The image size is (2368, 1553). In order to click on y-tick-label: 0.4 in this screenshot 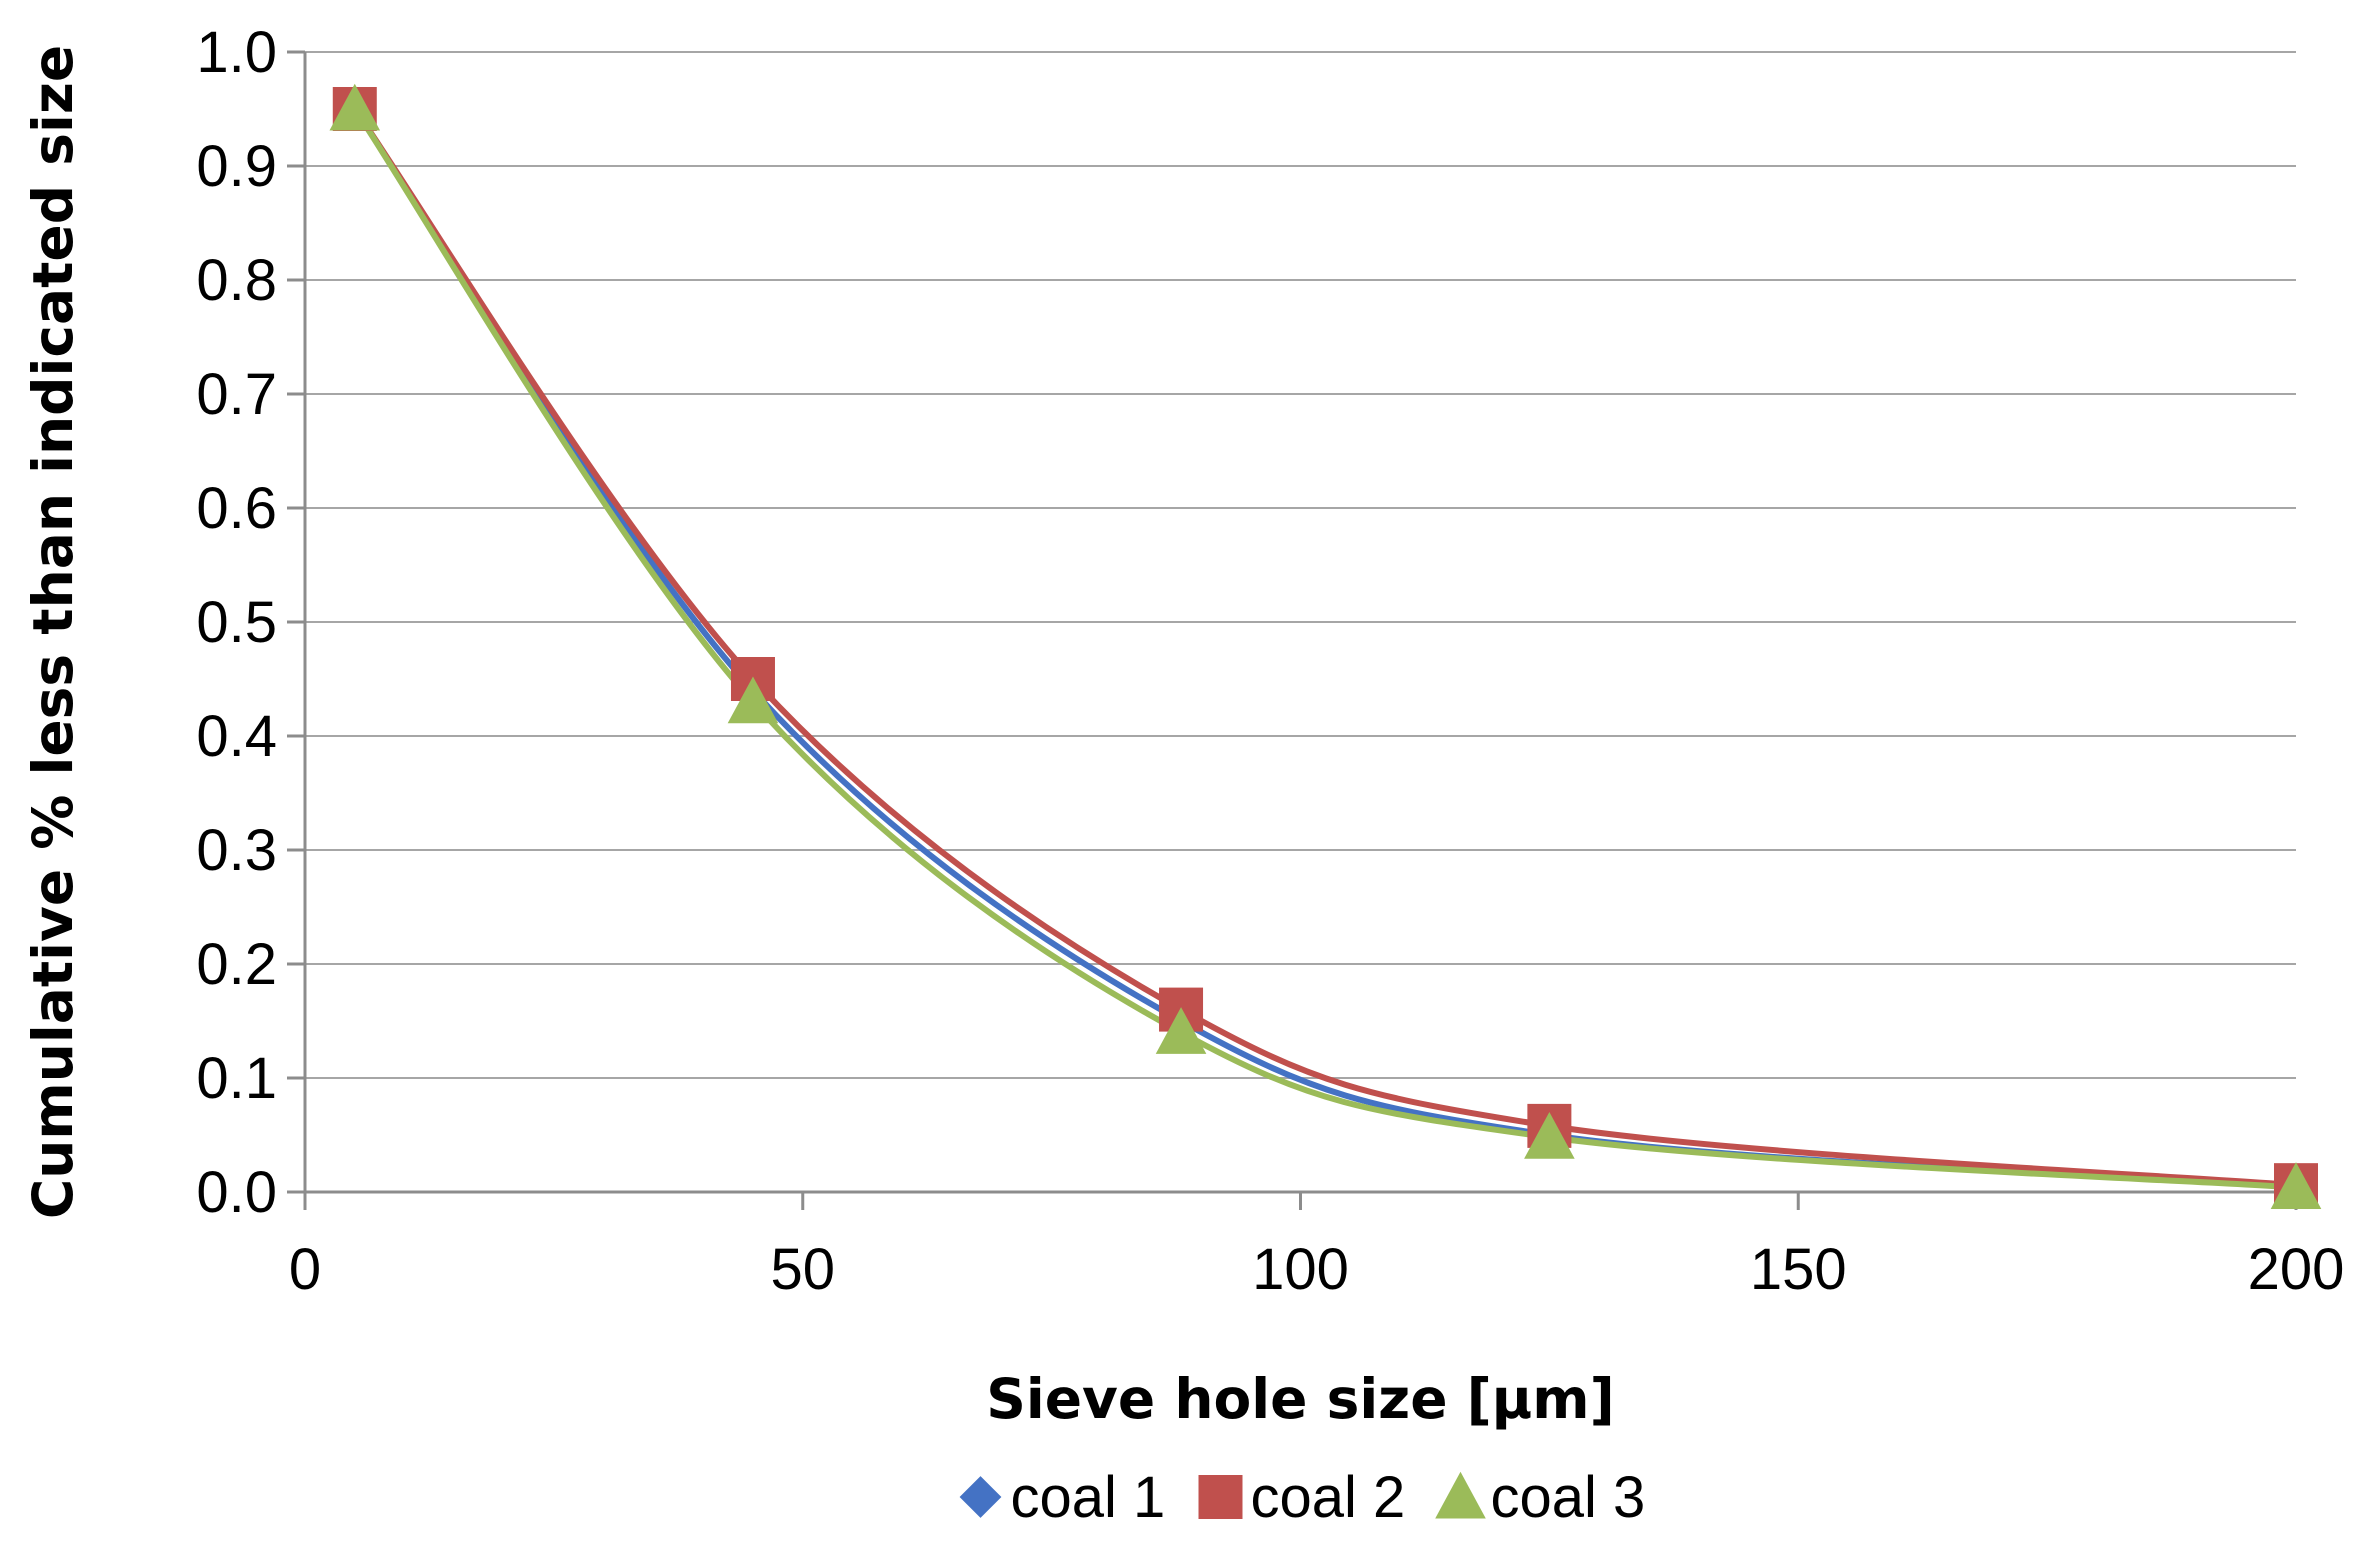, I will do `click(236, 736)`.